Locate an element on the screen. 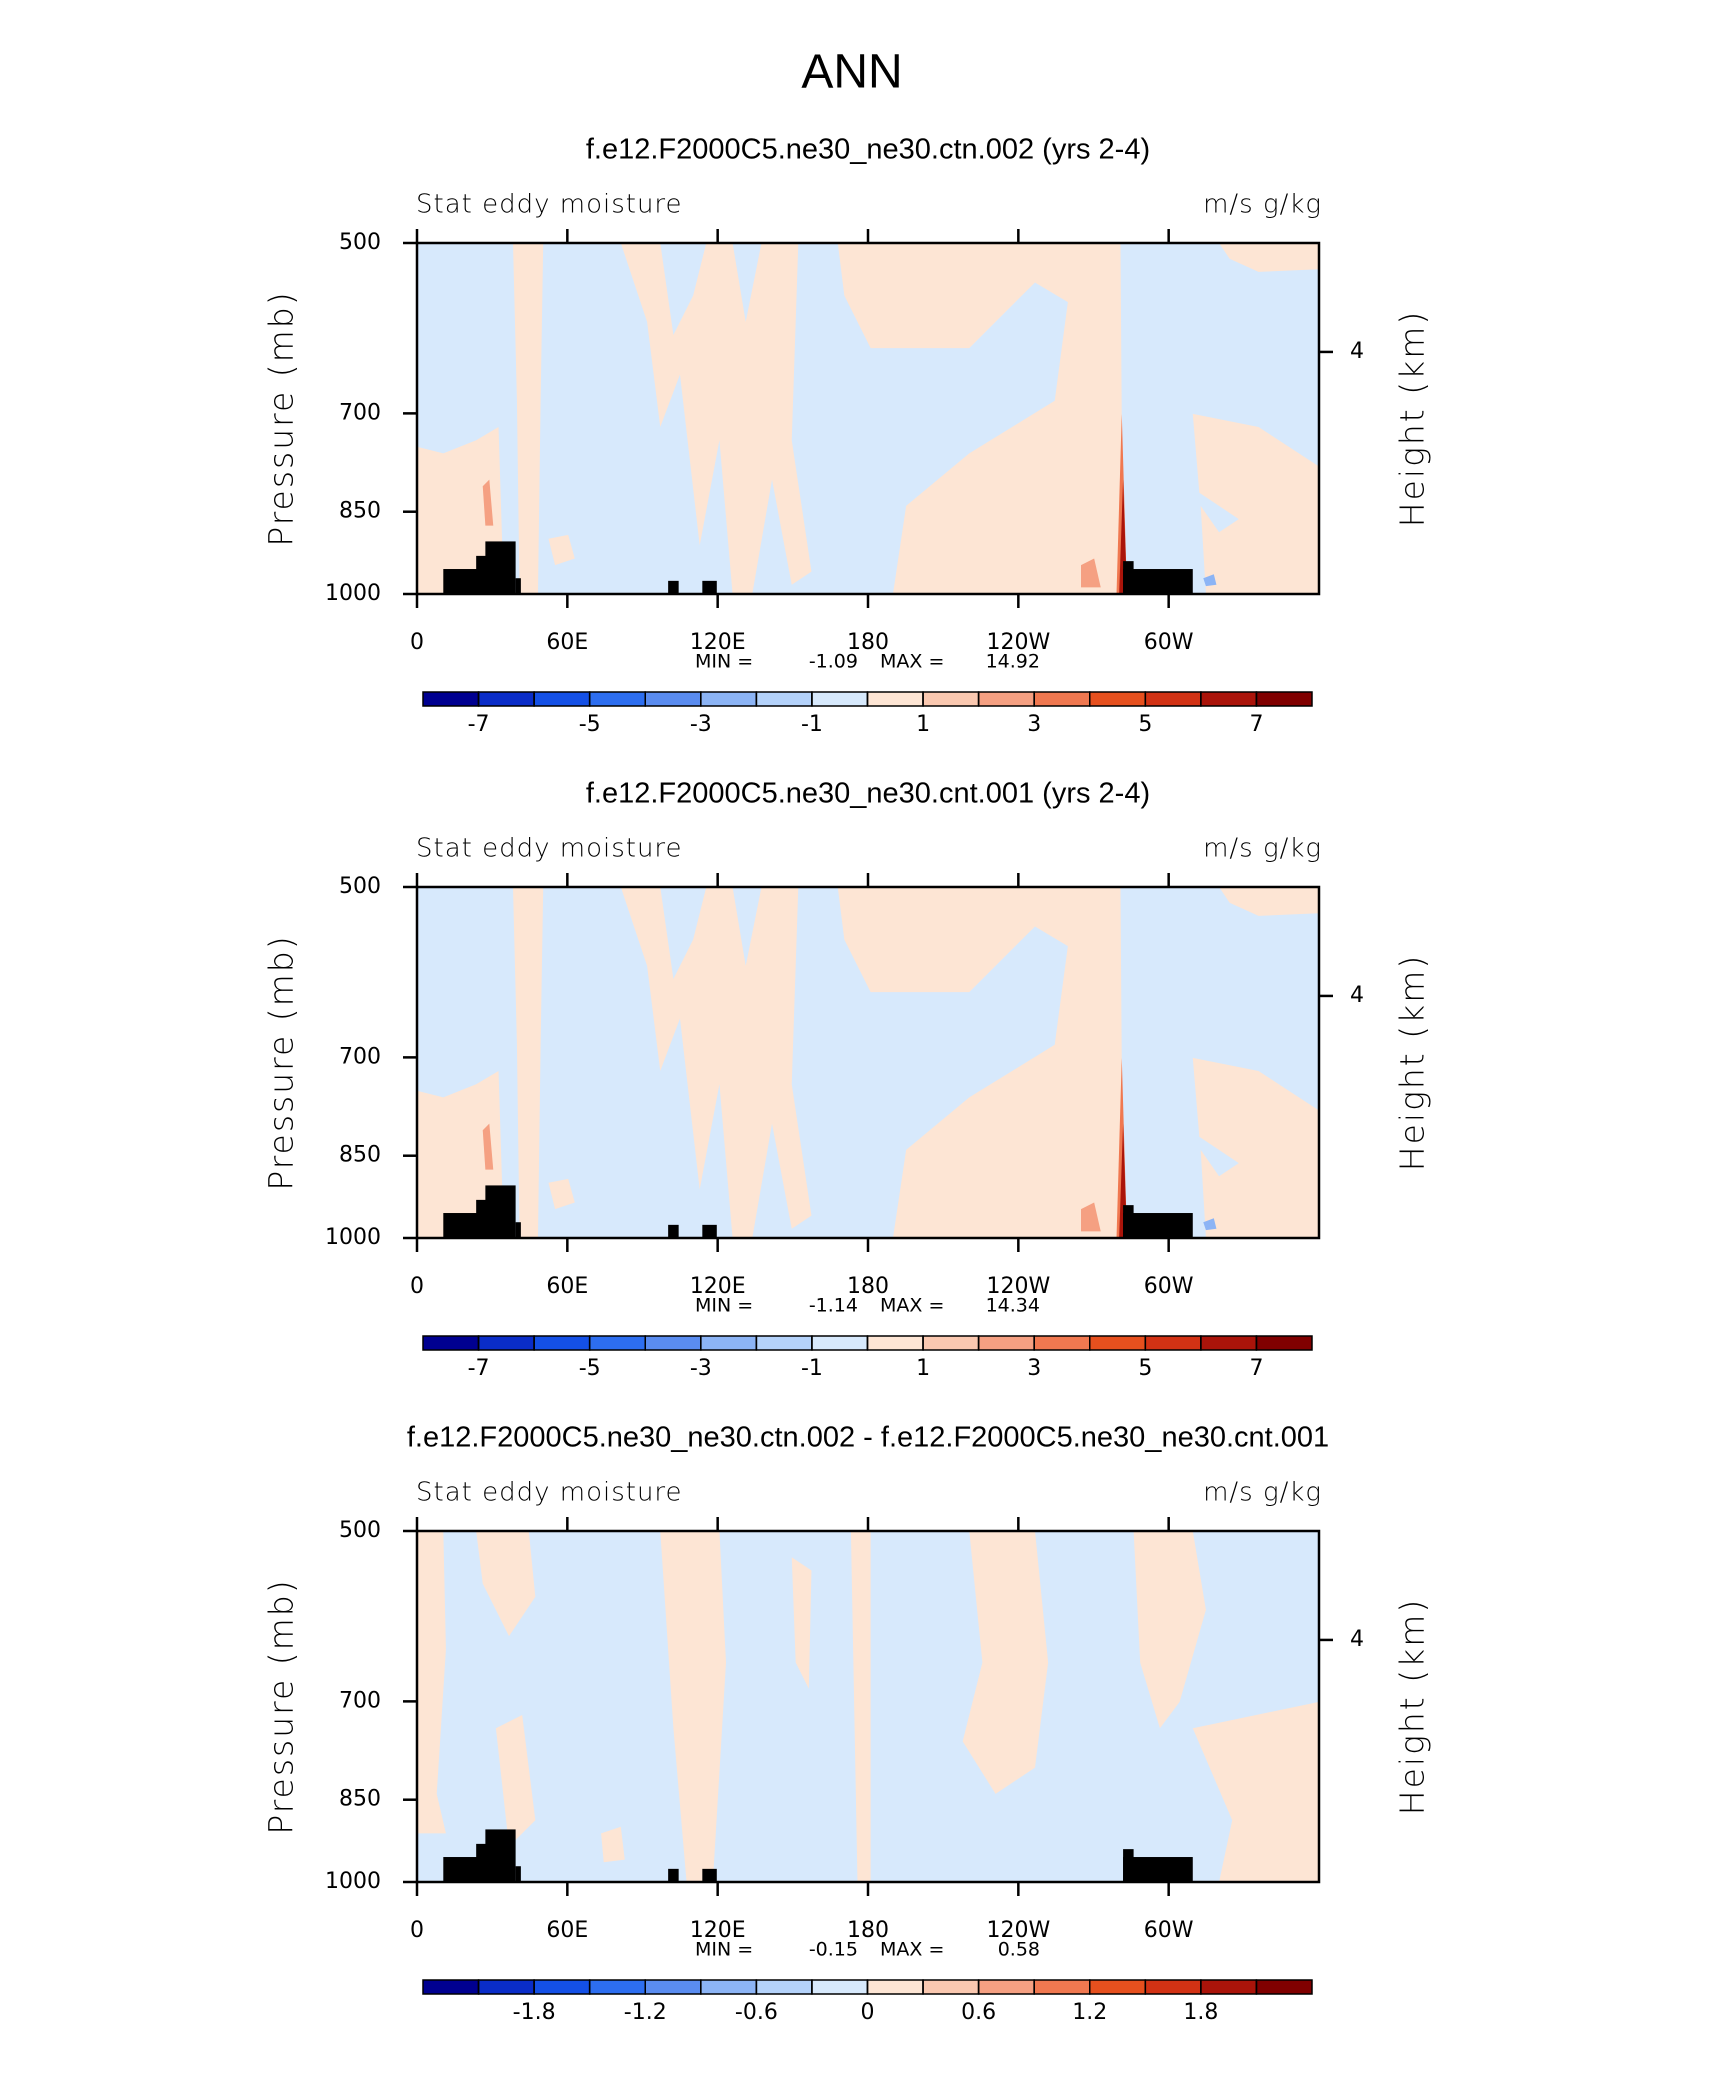 The image size is (1710, 2074). colorbar-tick-label: -3 is located at coordinates (701, 1368).